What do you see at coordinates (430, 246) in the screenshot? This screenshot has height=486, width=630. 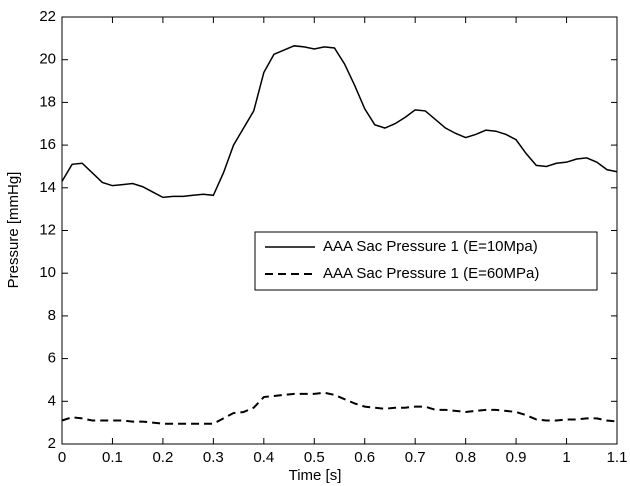 I see `legend-label: AAA Sac Pressure 1 (E=10Mpa)` at bounding box center [430, 246].